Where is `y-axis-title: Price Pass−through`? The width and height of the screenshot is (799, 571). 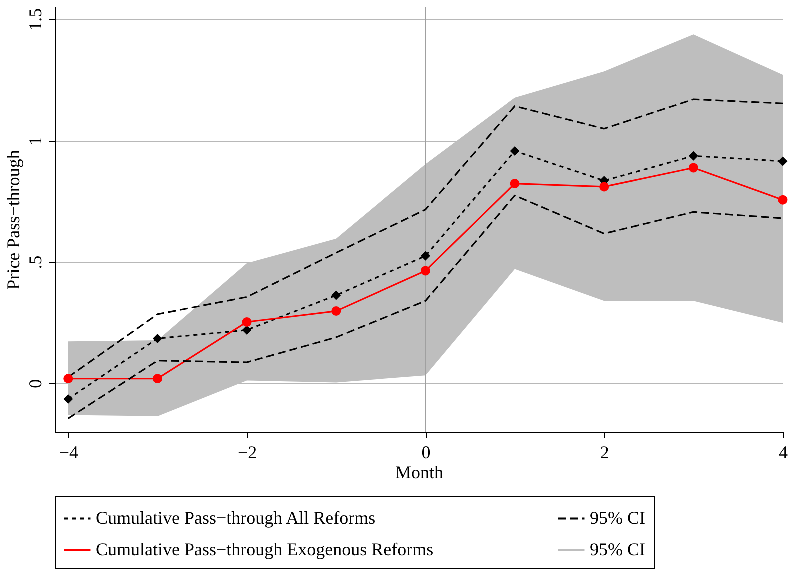
y-axis-title: Price Pass−through is located at coordinates (14, 220).